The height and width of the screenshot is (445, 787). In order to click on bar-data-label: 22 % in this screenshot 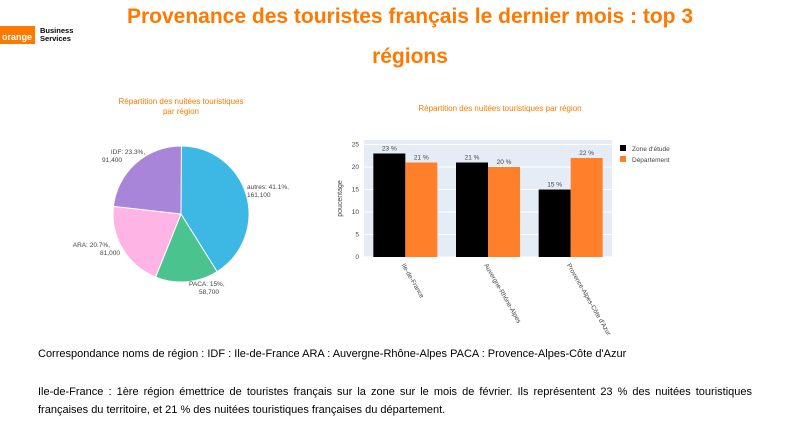, I will do `click(586, 153)`.